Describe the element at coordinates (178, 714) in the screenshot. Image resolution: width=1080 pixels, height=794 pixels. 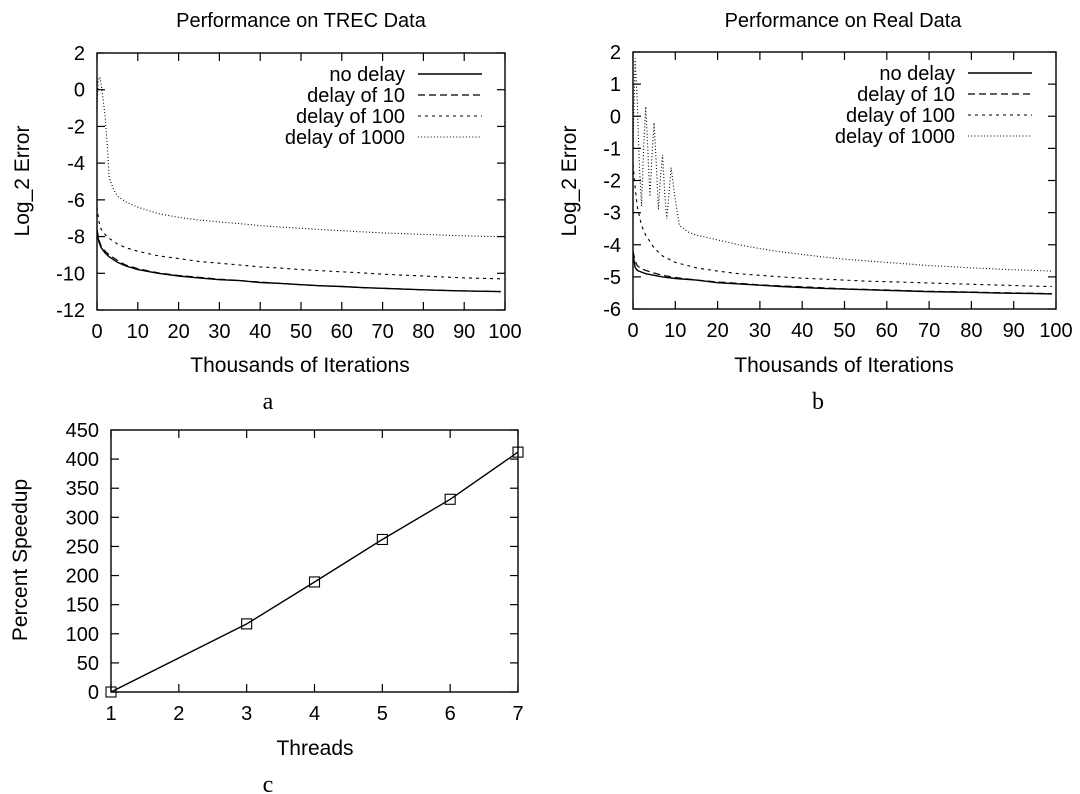
I see `chart-c-x-tick-label: 2` at that location.